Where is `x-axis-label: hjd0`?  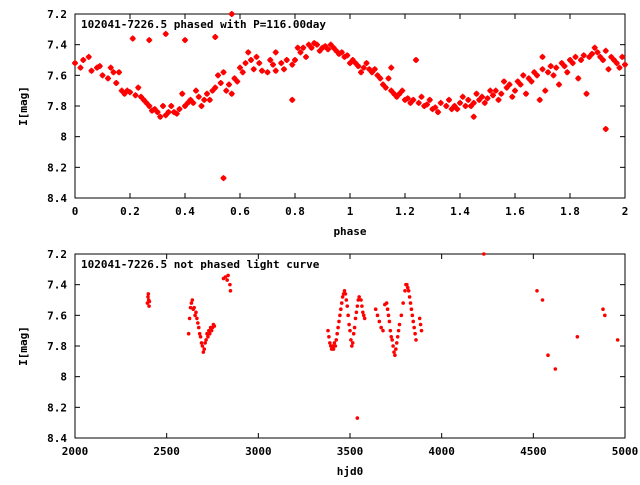 x-axis-label: hjd0 is located at coordinates (350, 471).